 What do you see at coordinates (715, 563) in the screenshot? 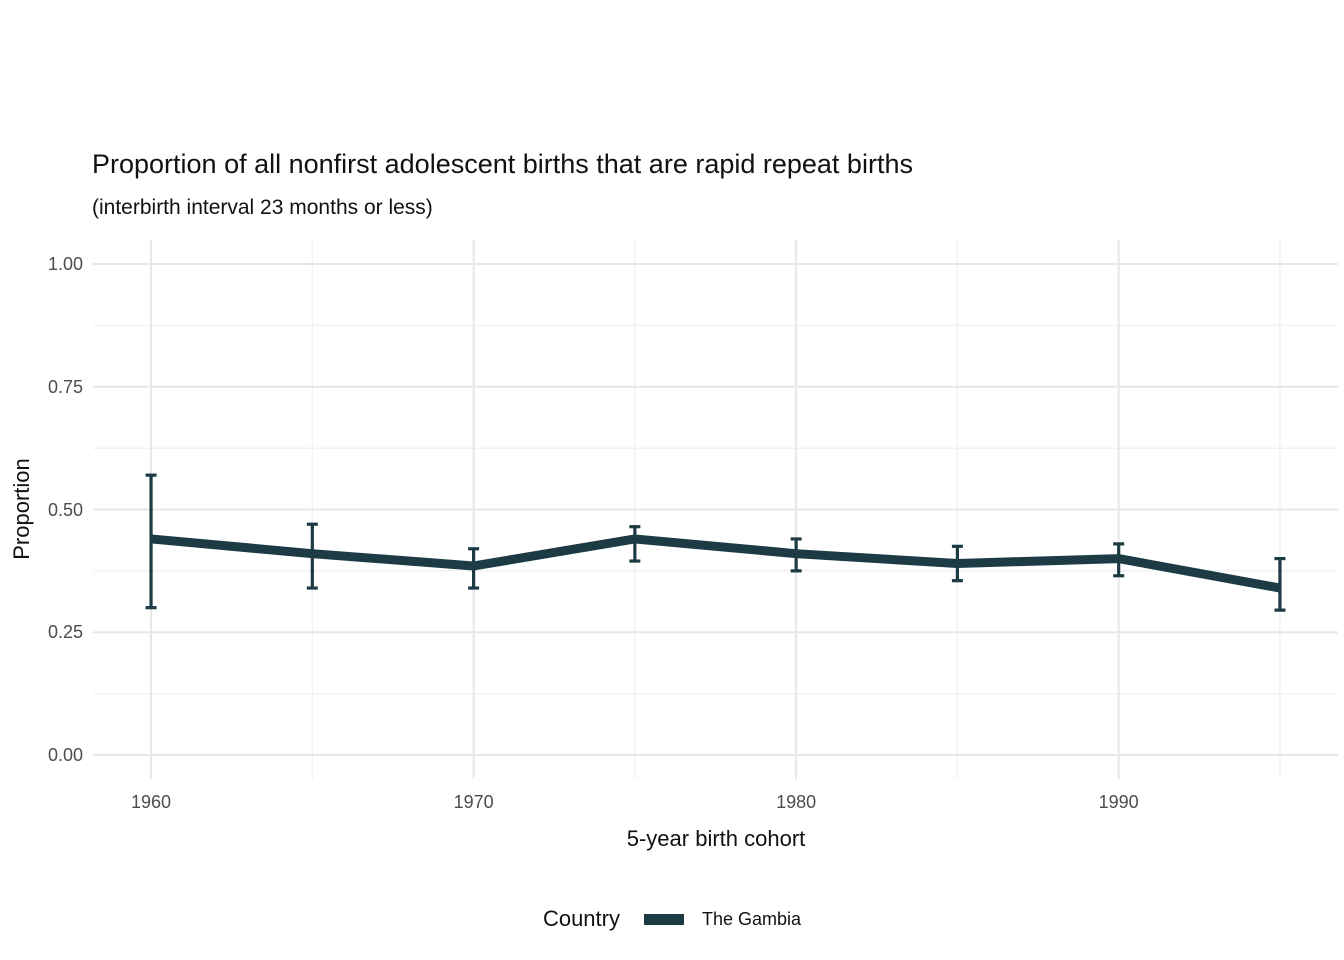
I see `series-line-the-gambia` at bounding box center [715, 563].